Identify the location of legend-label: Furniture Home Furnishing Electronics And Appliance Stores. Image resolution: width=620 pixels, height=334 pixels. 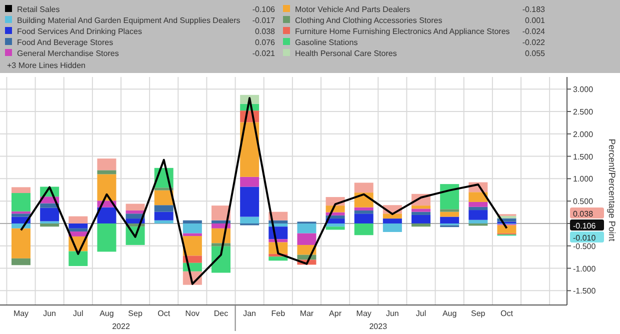
(402, 31).